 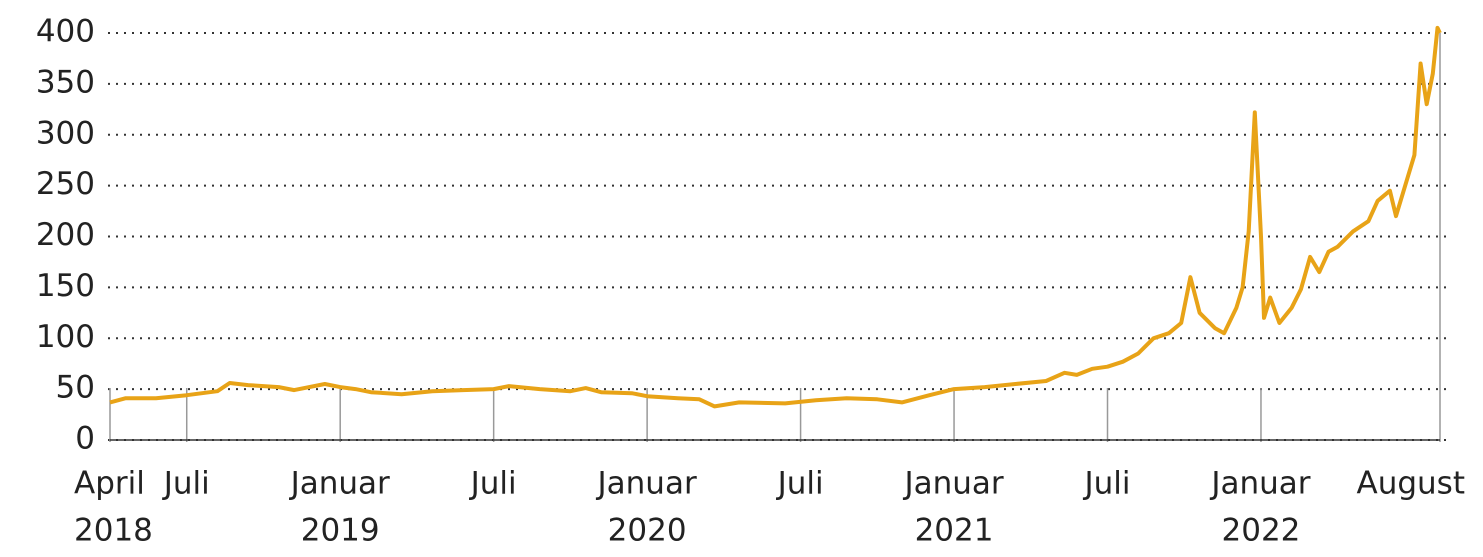 What do you see at coordinates (65, 133) in the screenshot?
I see `y-tick-label: 300` at bounding box center [65, 133].